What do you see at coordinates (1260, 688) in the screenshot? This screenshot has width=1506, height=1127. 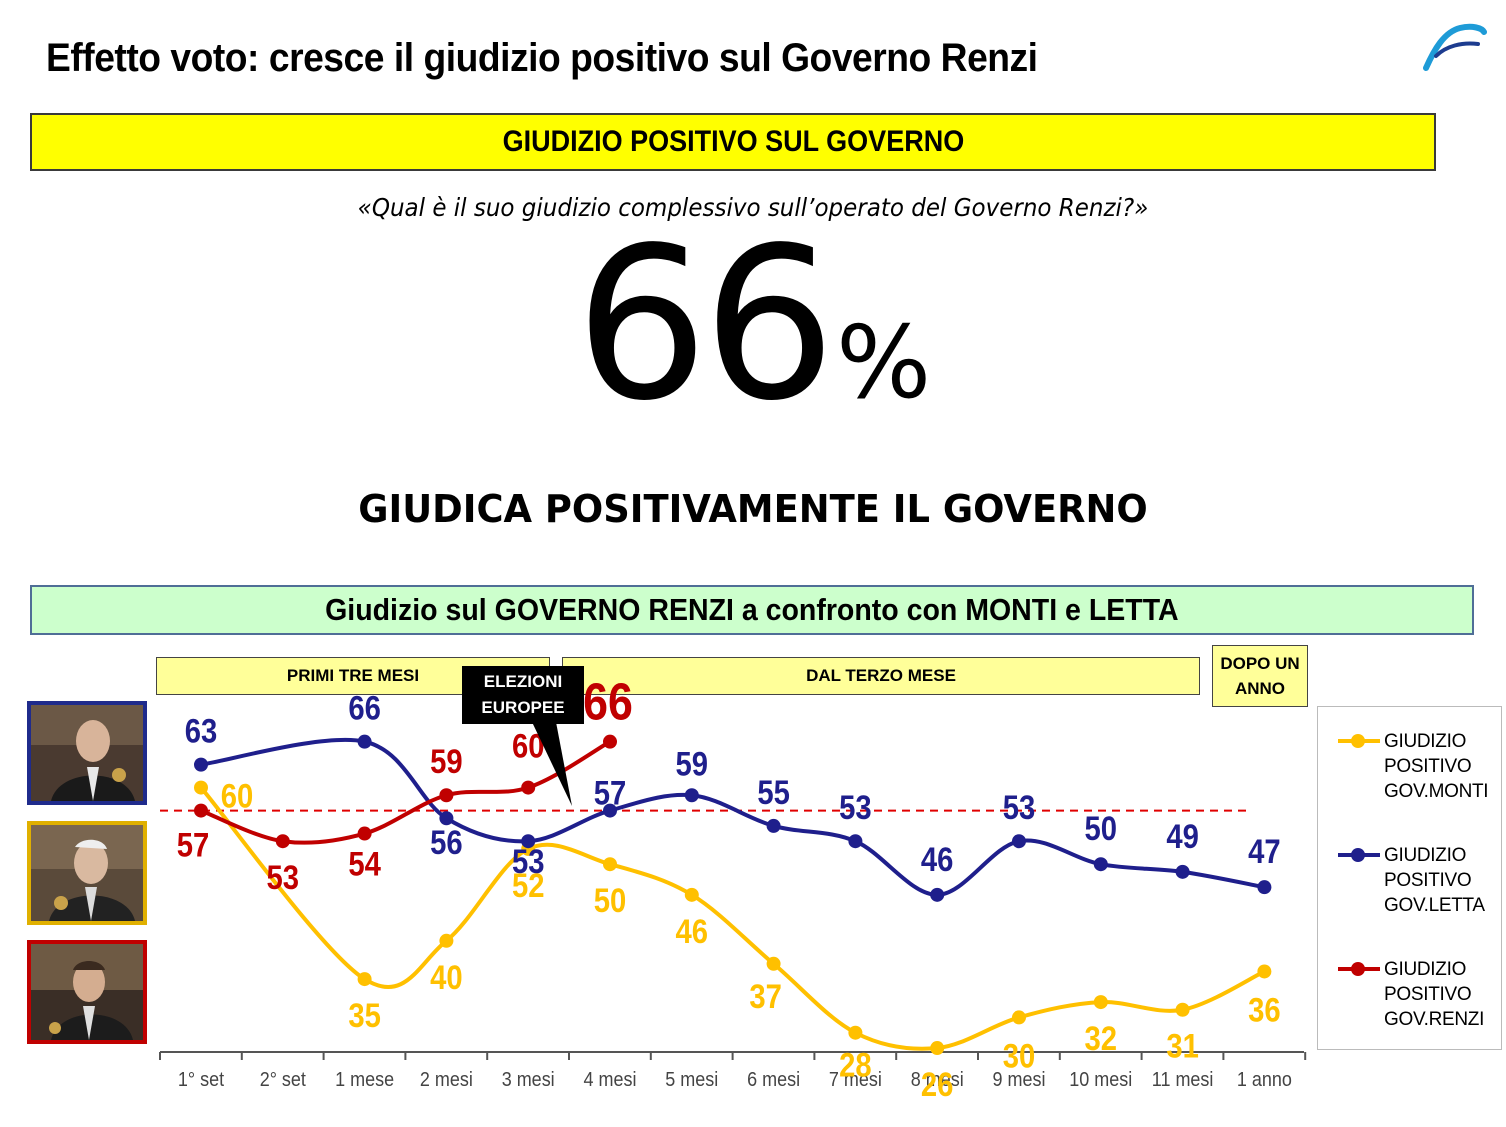 I see `phase3-line2: ANNO` at bounding box center [1260, 688].